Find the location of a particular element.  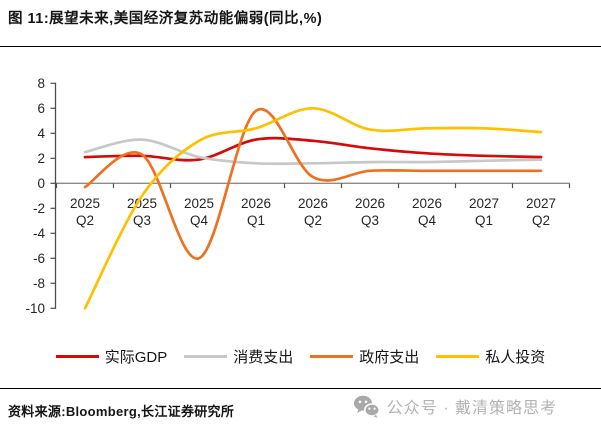

chart-title: 图 11:展望未来,美国经济复苏动能偏弱(同比,%) is located at coordinates (165, 19).